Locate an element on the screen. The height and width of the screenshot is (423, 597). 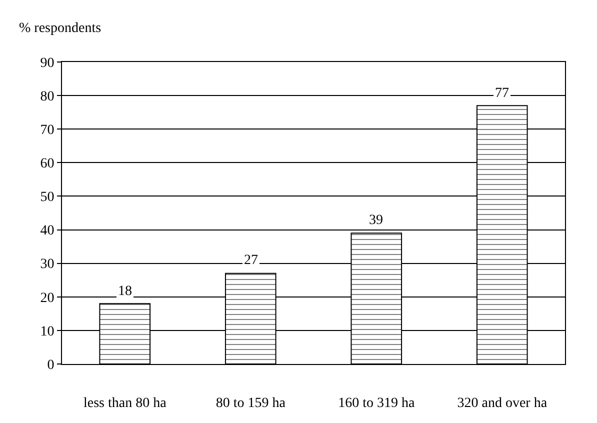
y-tick-label: 90 is located at coordinates (47, 63).